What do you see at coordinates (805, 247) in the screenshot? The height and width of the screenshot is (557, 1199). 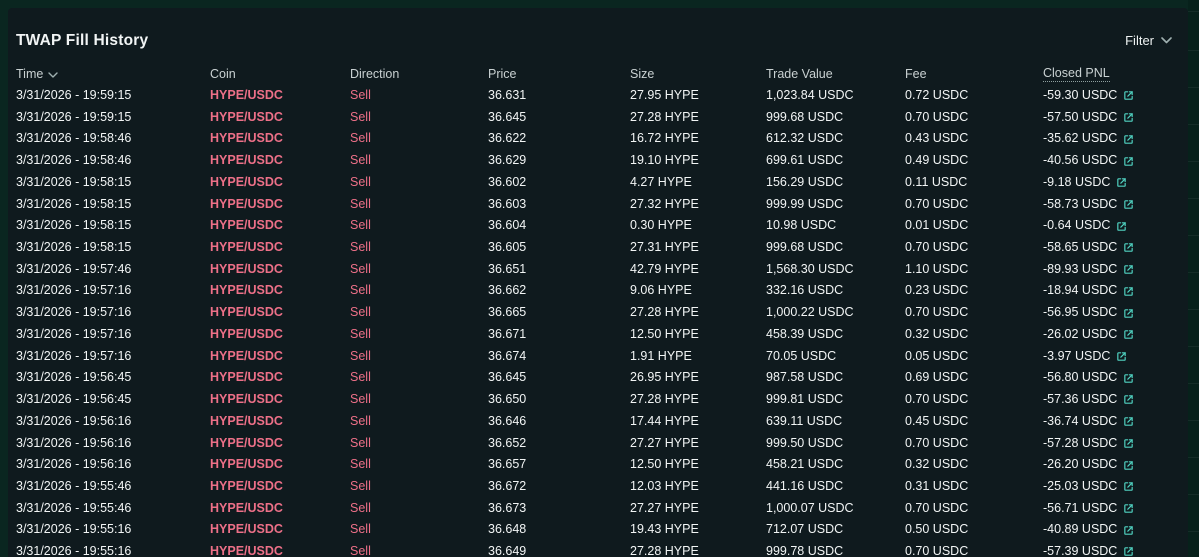 I see `trade-value: 999.68 USDC` at bounding box center [805, 247].